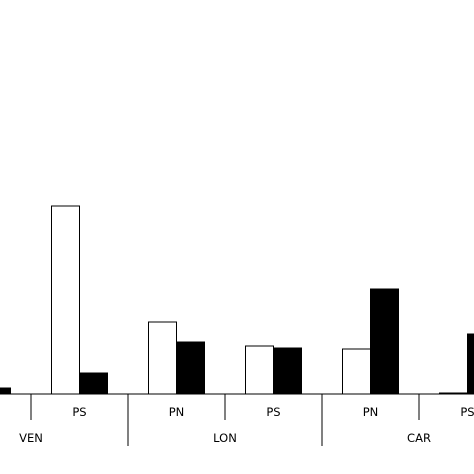  What do you see at coordinates (31, 438) in the screenshot?
I see `group-label-ven: VEN` at bounding box center [31, 438].